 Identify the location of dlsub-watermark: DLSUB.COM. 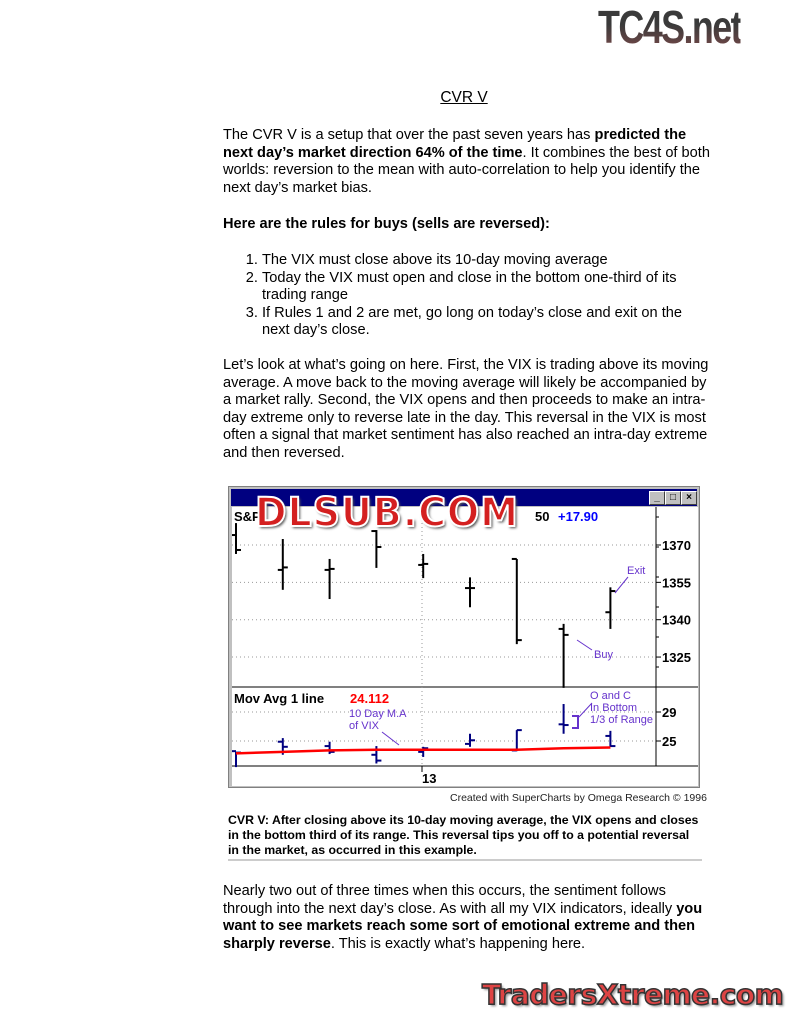
(386, 513).